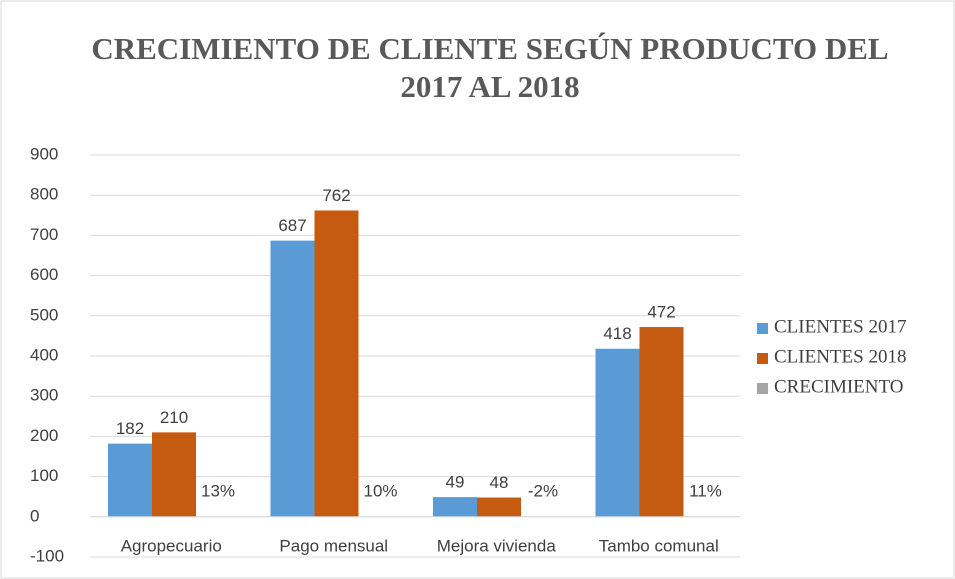 The width and height of the screenshot is (955, 579). What do you see at coordinates (174, 417) in the screenshot?
I see `data-label: 210` at bounding box center [174, 417].